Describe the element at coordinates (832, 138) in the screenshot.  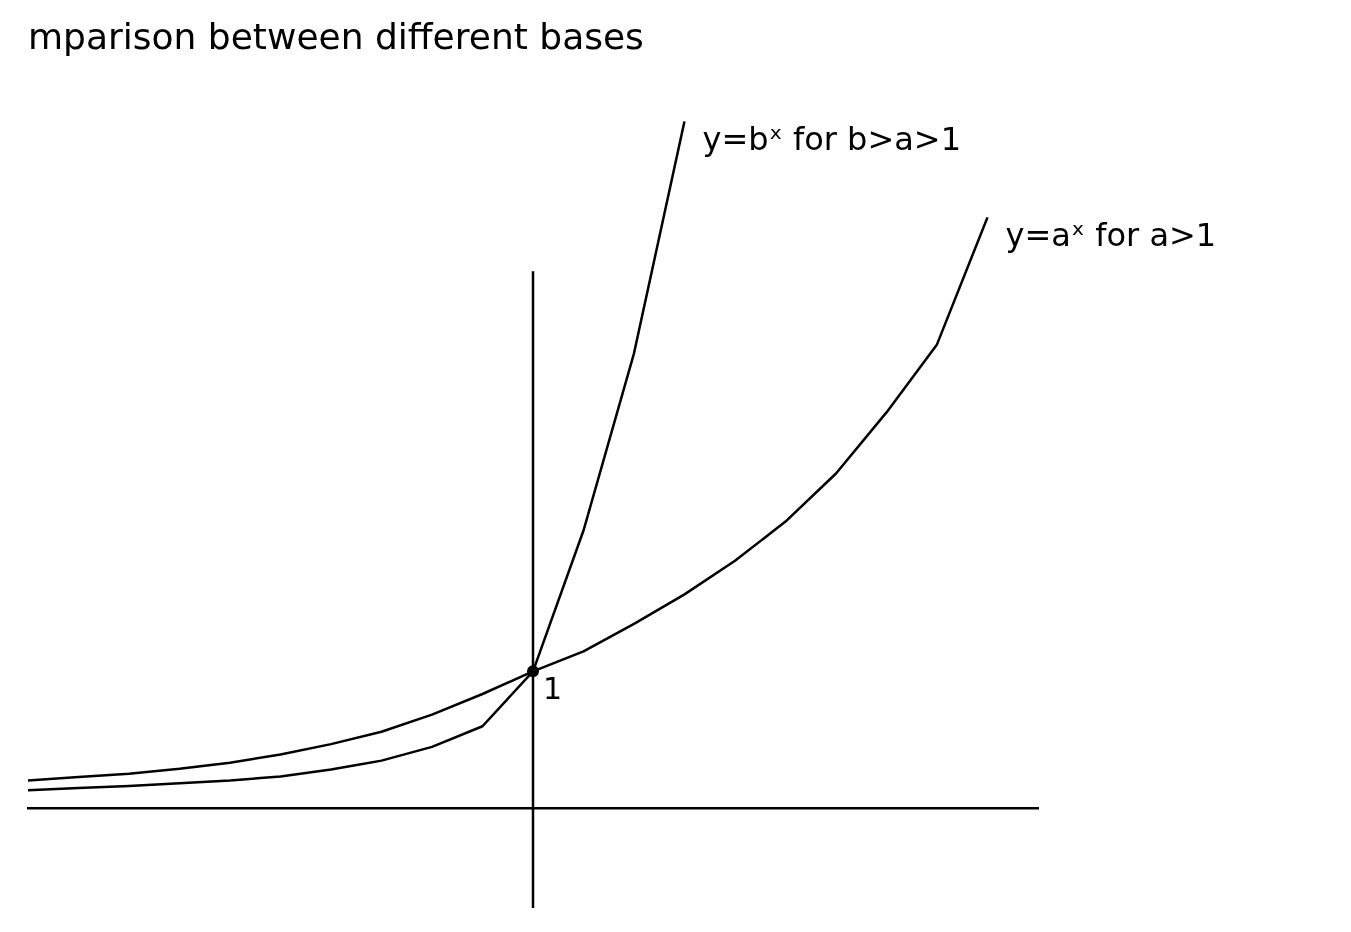
I see `series-label: y=bˣ for b>a>1` at that location.